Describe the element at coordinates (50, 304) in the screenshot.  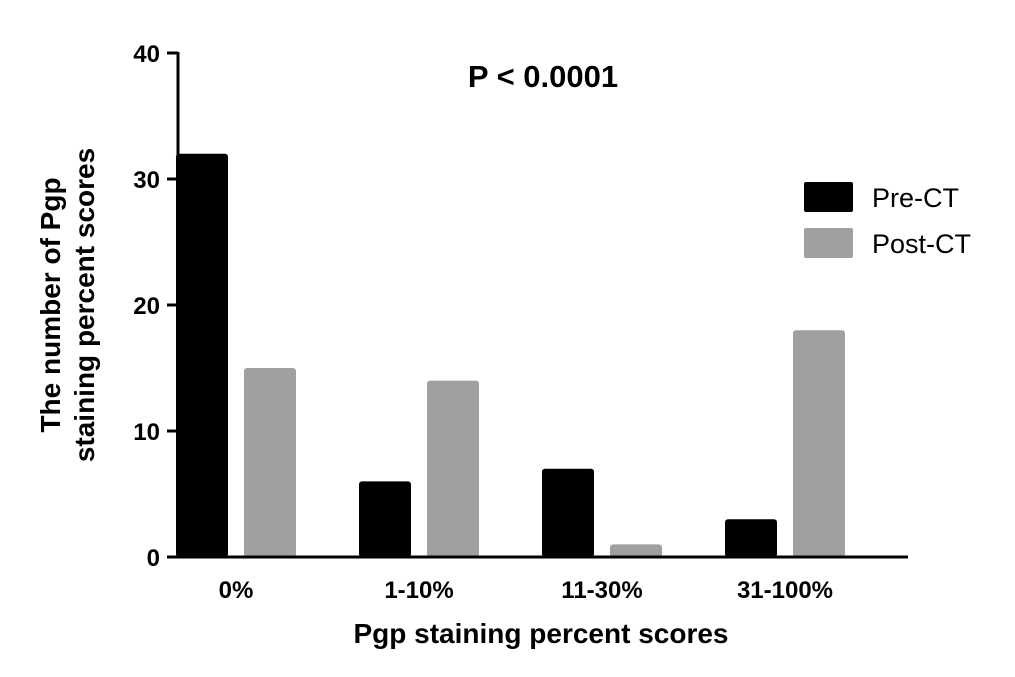
I see `y-axis-title-line-1: The number of Pgp` at that location.